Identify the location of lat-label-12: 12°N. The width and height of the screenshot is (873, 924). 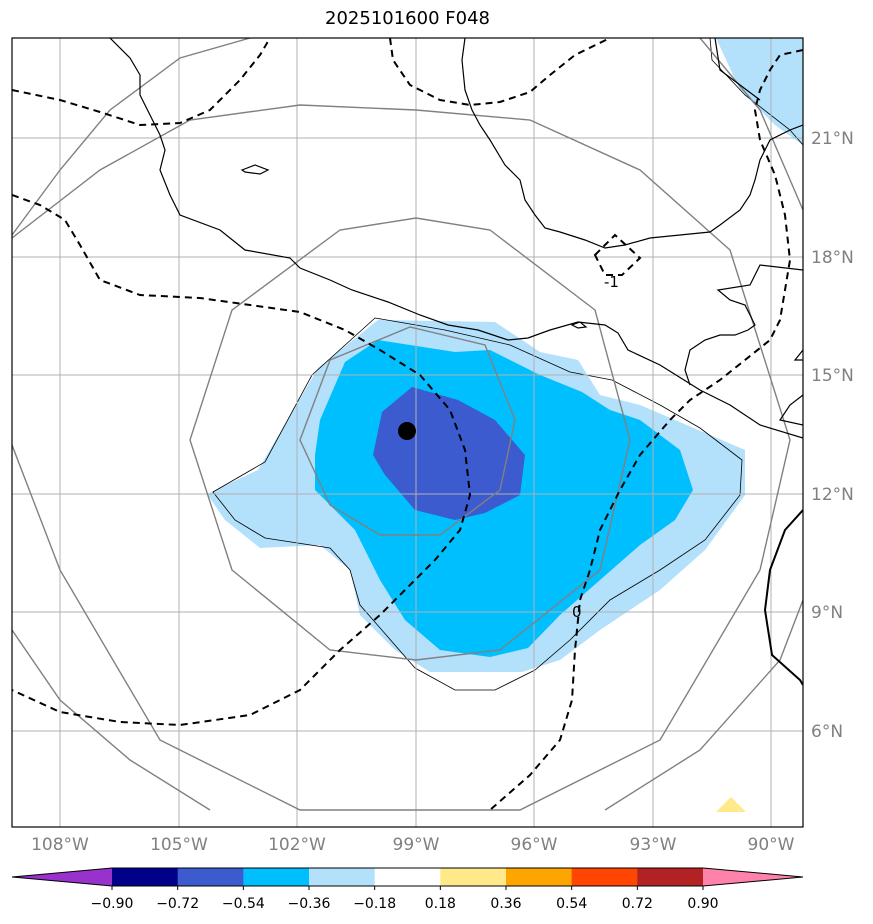
(832, 495).